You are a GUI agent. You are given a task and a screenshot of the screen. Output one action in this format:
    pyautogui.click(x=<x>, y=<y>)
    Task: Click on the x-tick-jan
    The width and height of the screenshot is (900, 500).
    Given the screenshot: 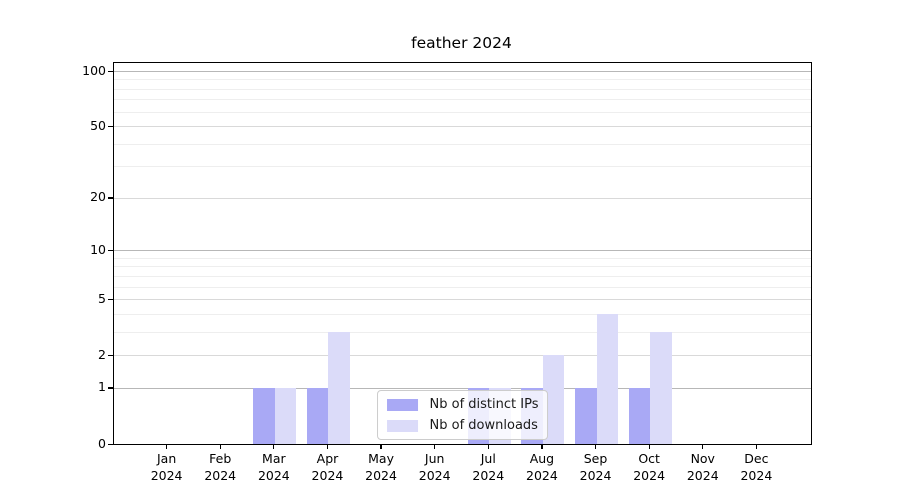 What is the action you would take?
    pyautogui.click(x=167, y=446)
    